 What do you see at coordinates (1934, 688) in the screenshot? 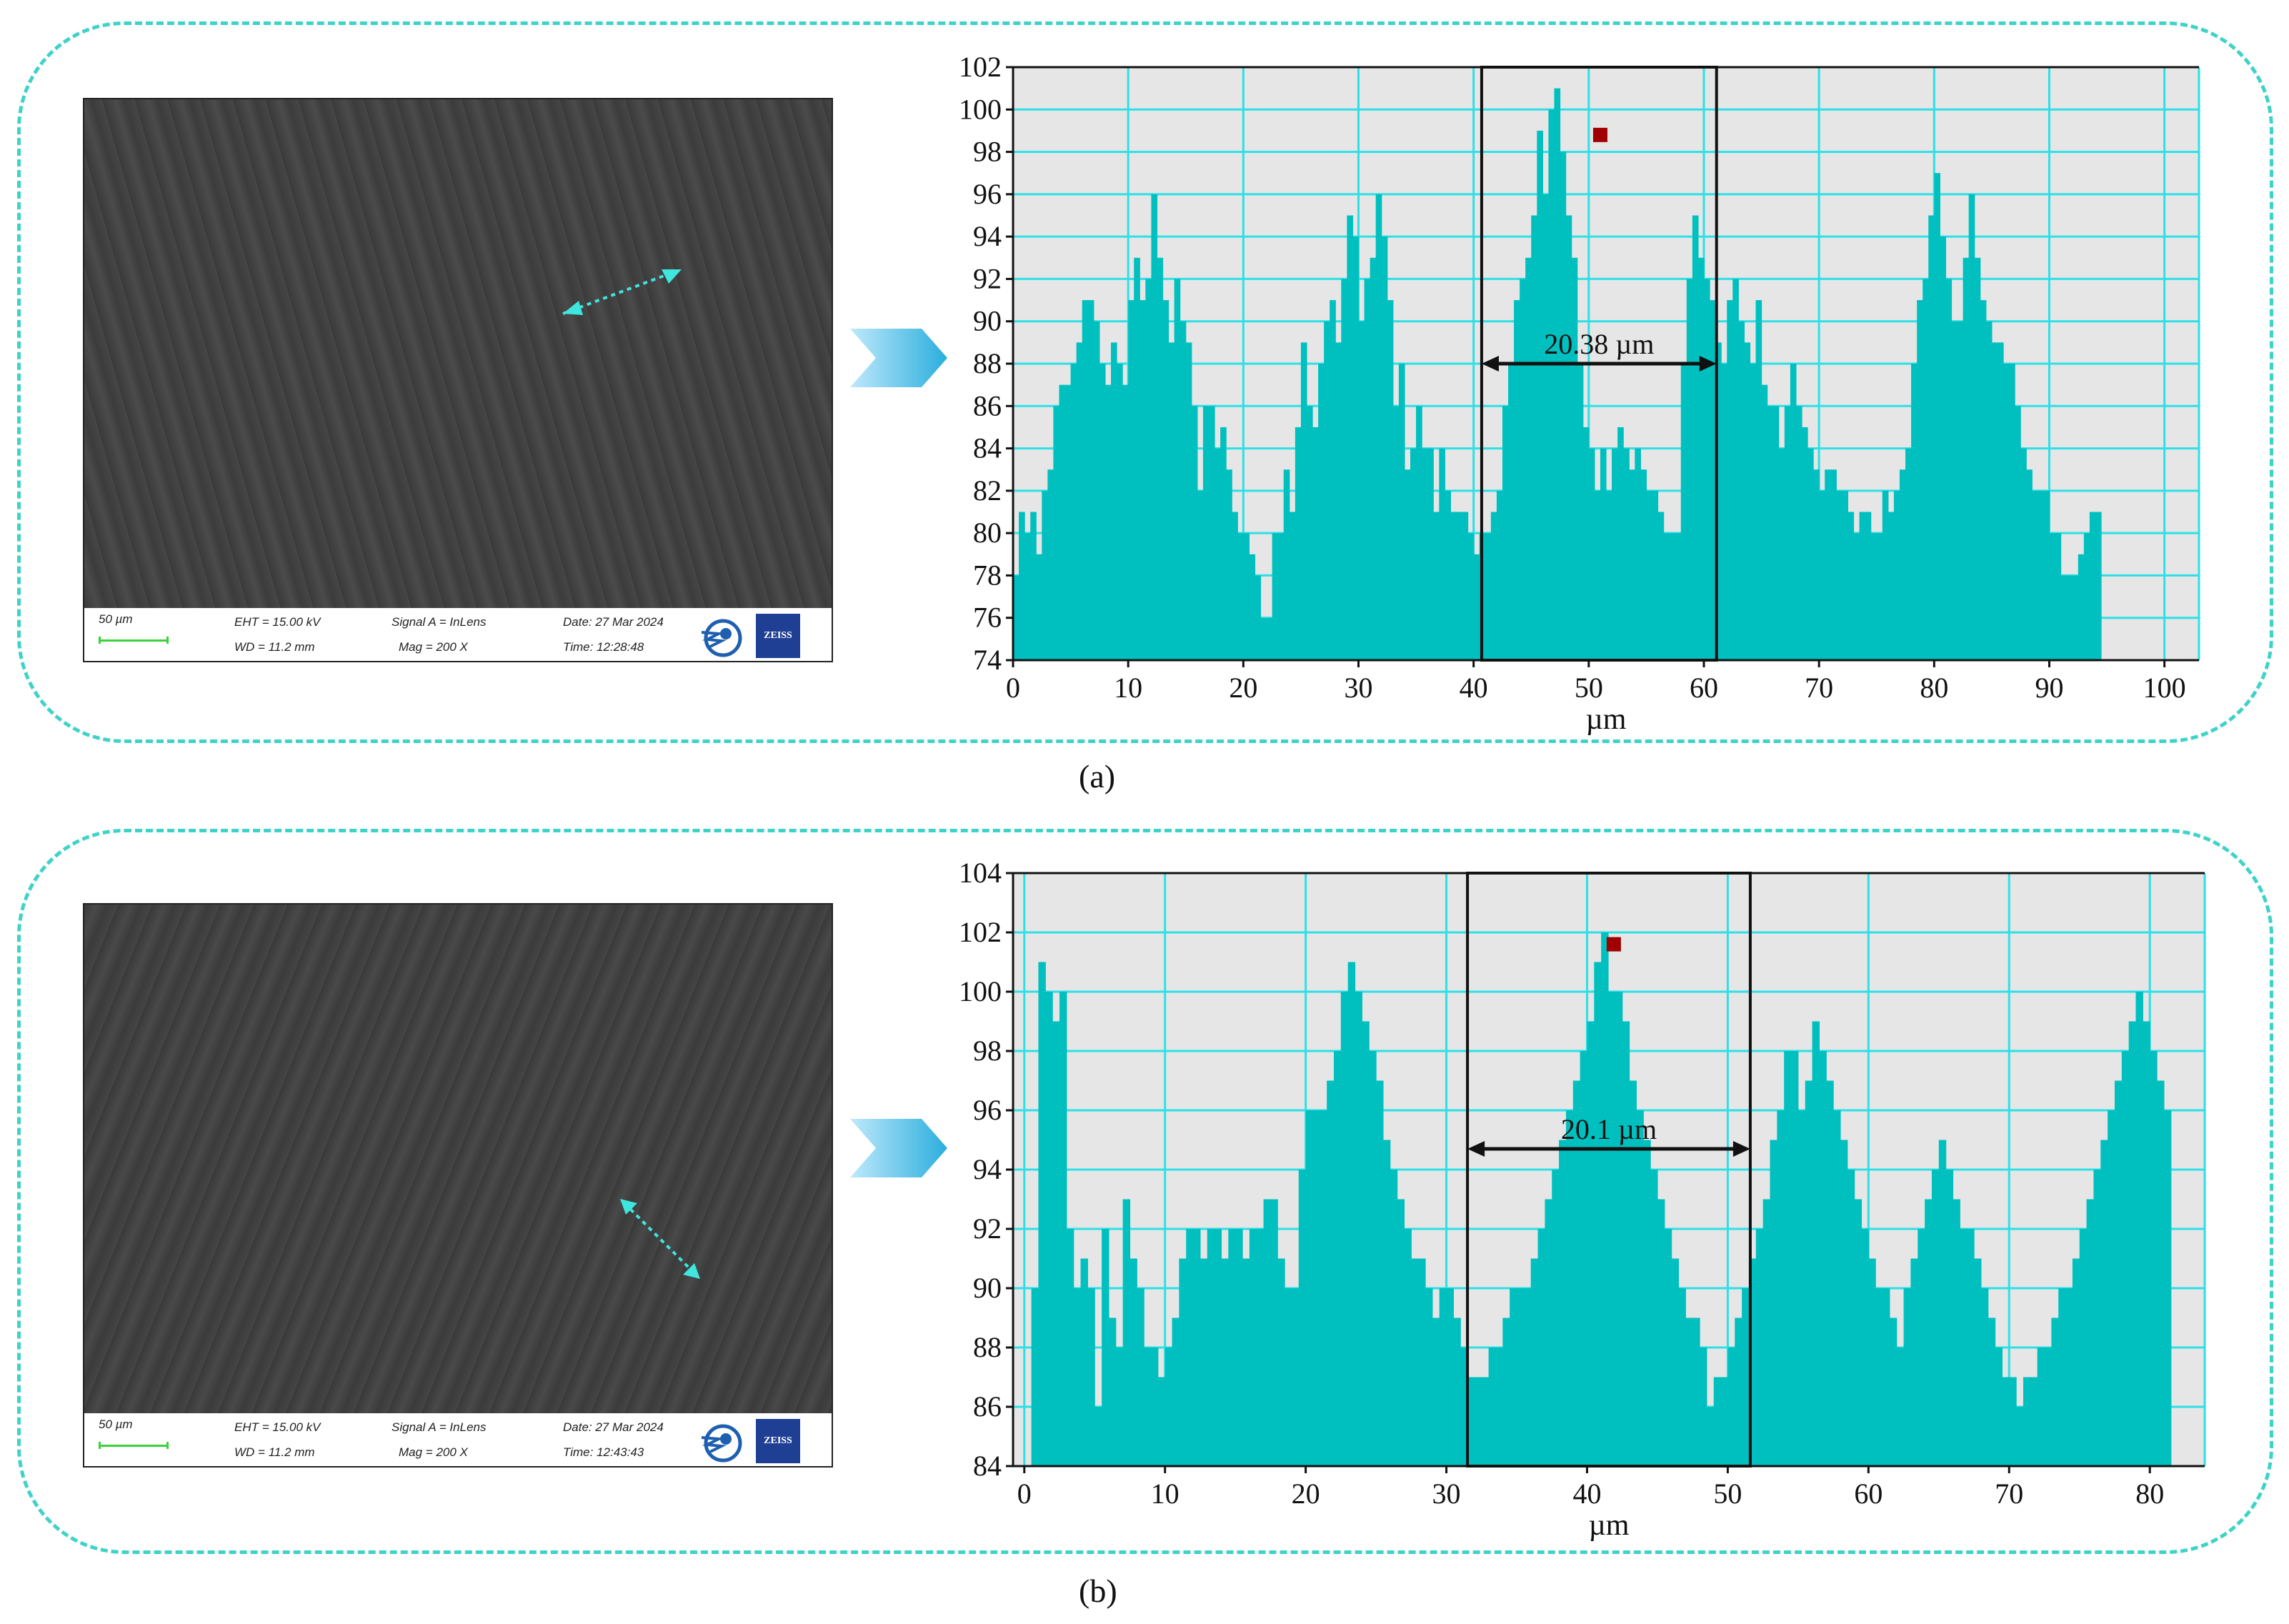
I see `x-tick-label: 80` at bounding box center [1934, 688].